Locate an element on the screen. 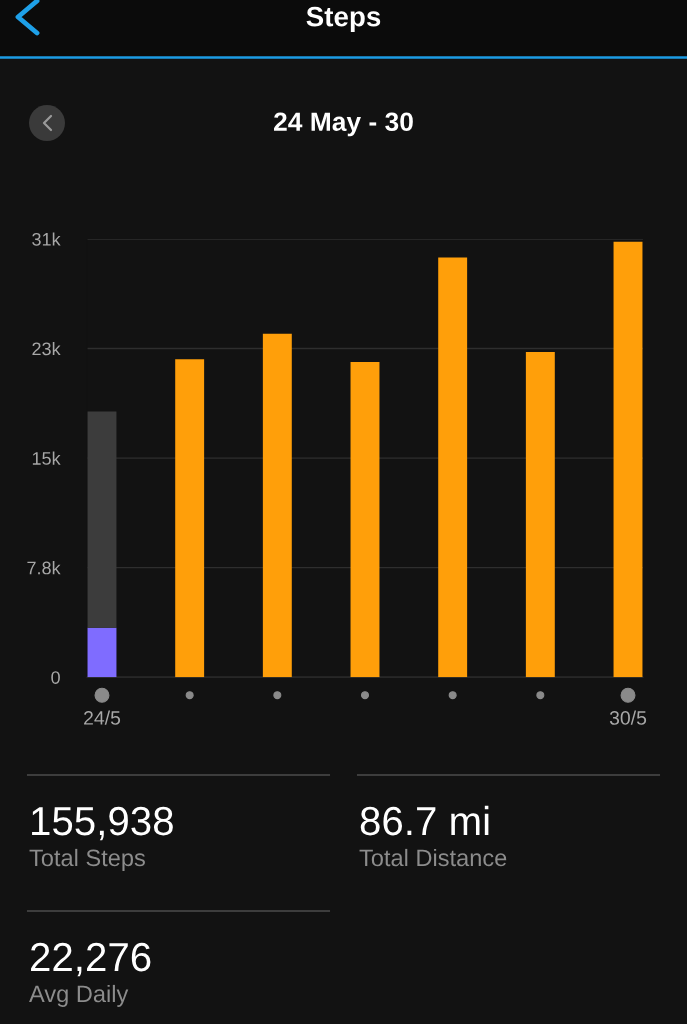  text: 155,938 is located at coordinates (102, 823).